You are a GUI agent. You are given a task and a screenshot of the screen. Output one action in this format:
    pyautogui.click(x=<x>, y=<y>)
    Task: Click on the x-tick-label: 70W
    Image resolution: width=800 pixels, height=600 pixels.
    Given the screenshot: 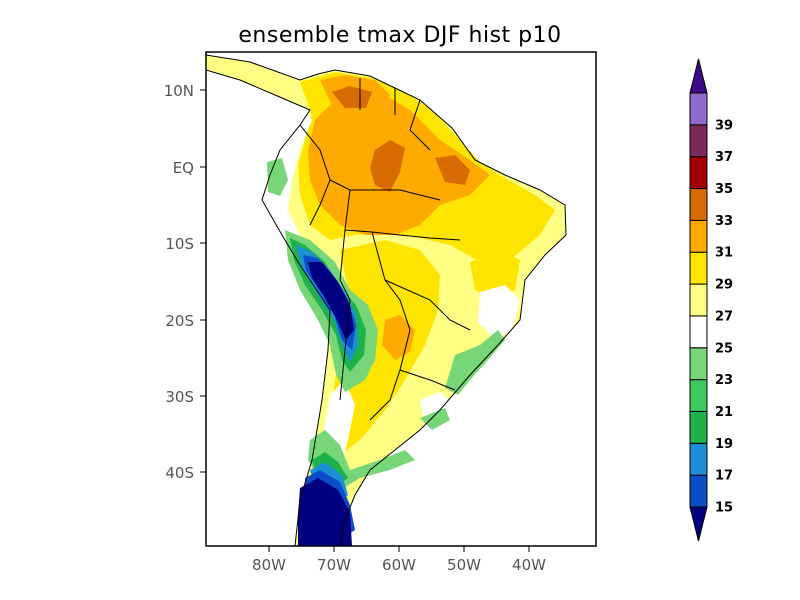 What is the action you would take?
    pyautogui.click(x=334, y=565)
    